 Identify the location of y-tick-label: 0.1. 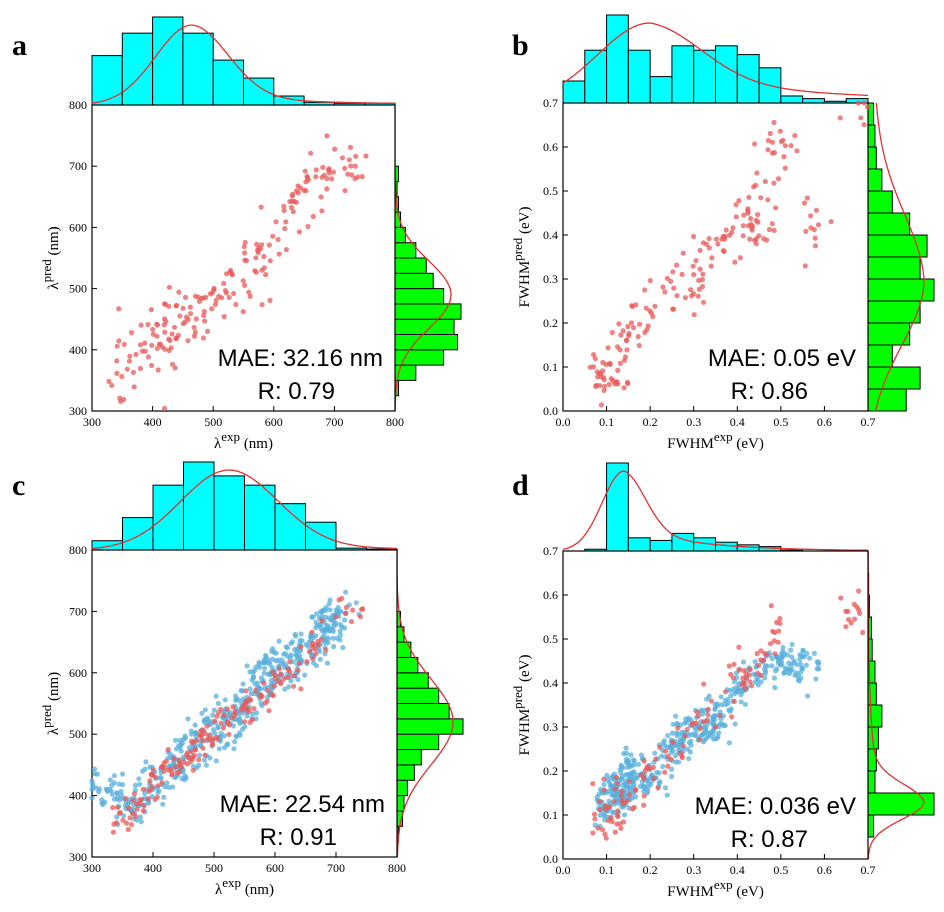
(550, 815).